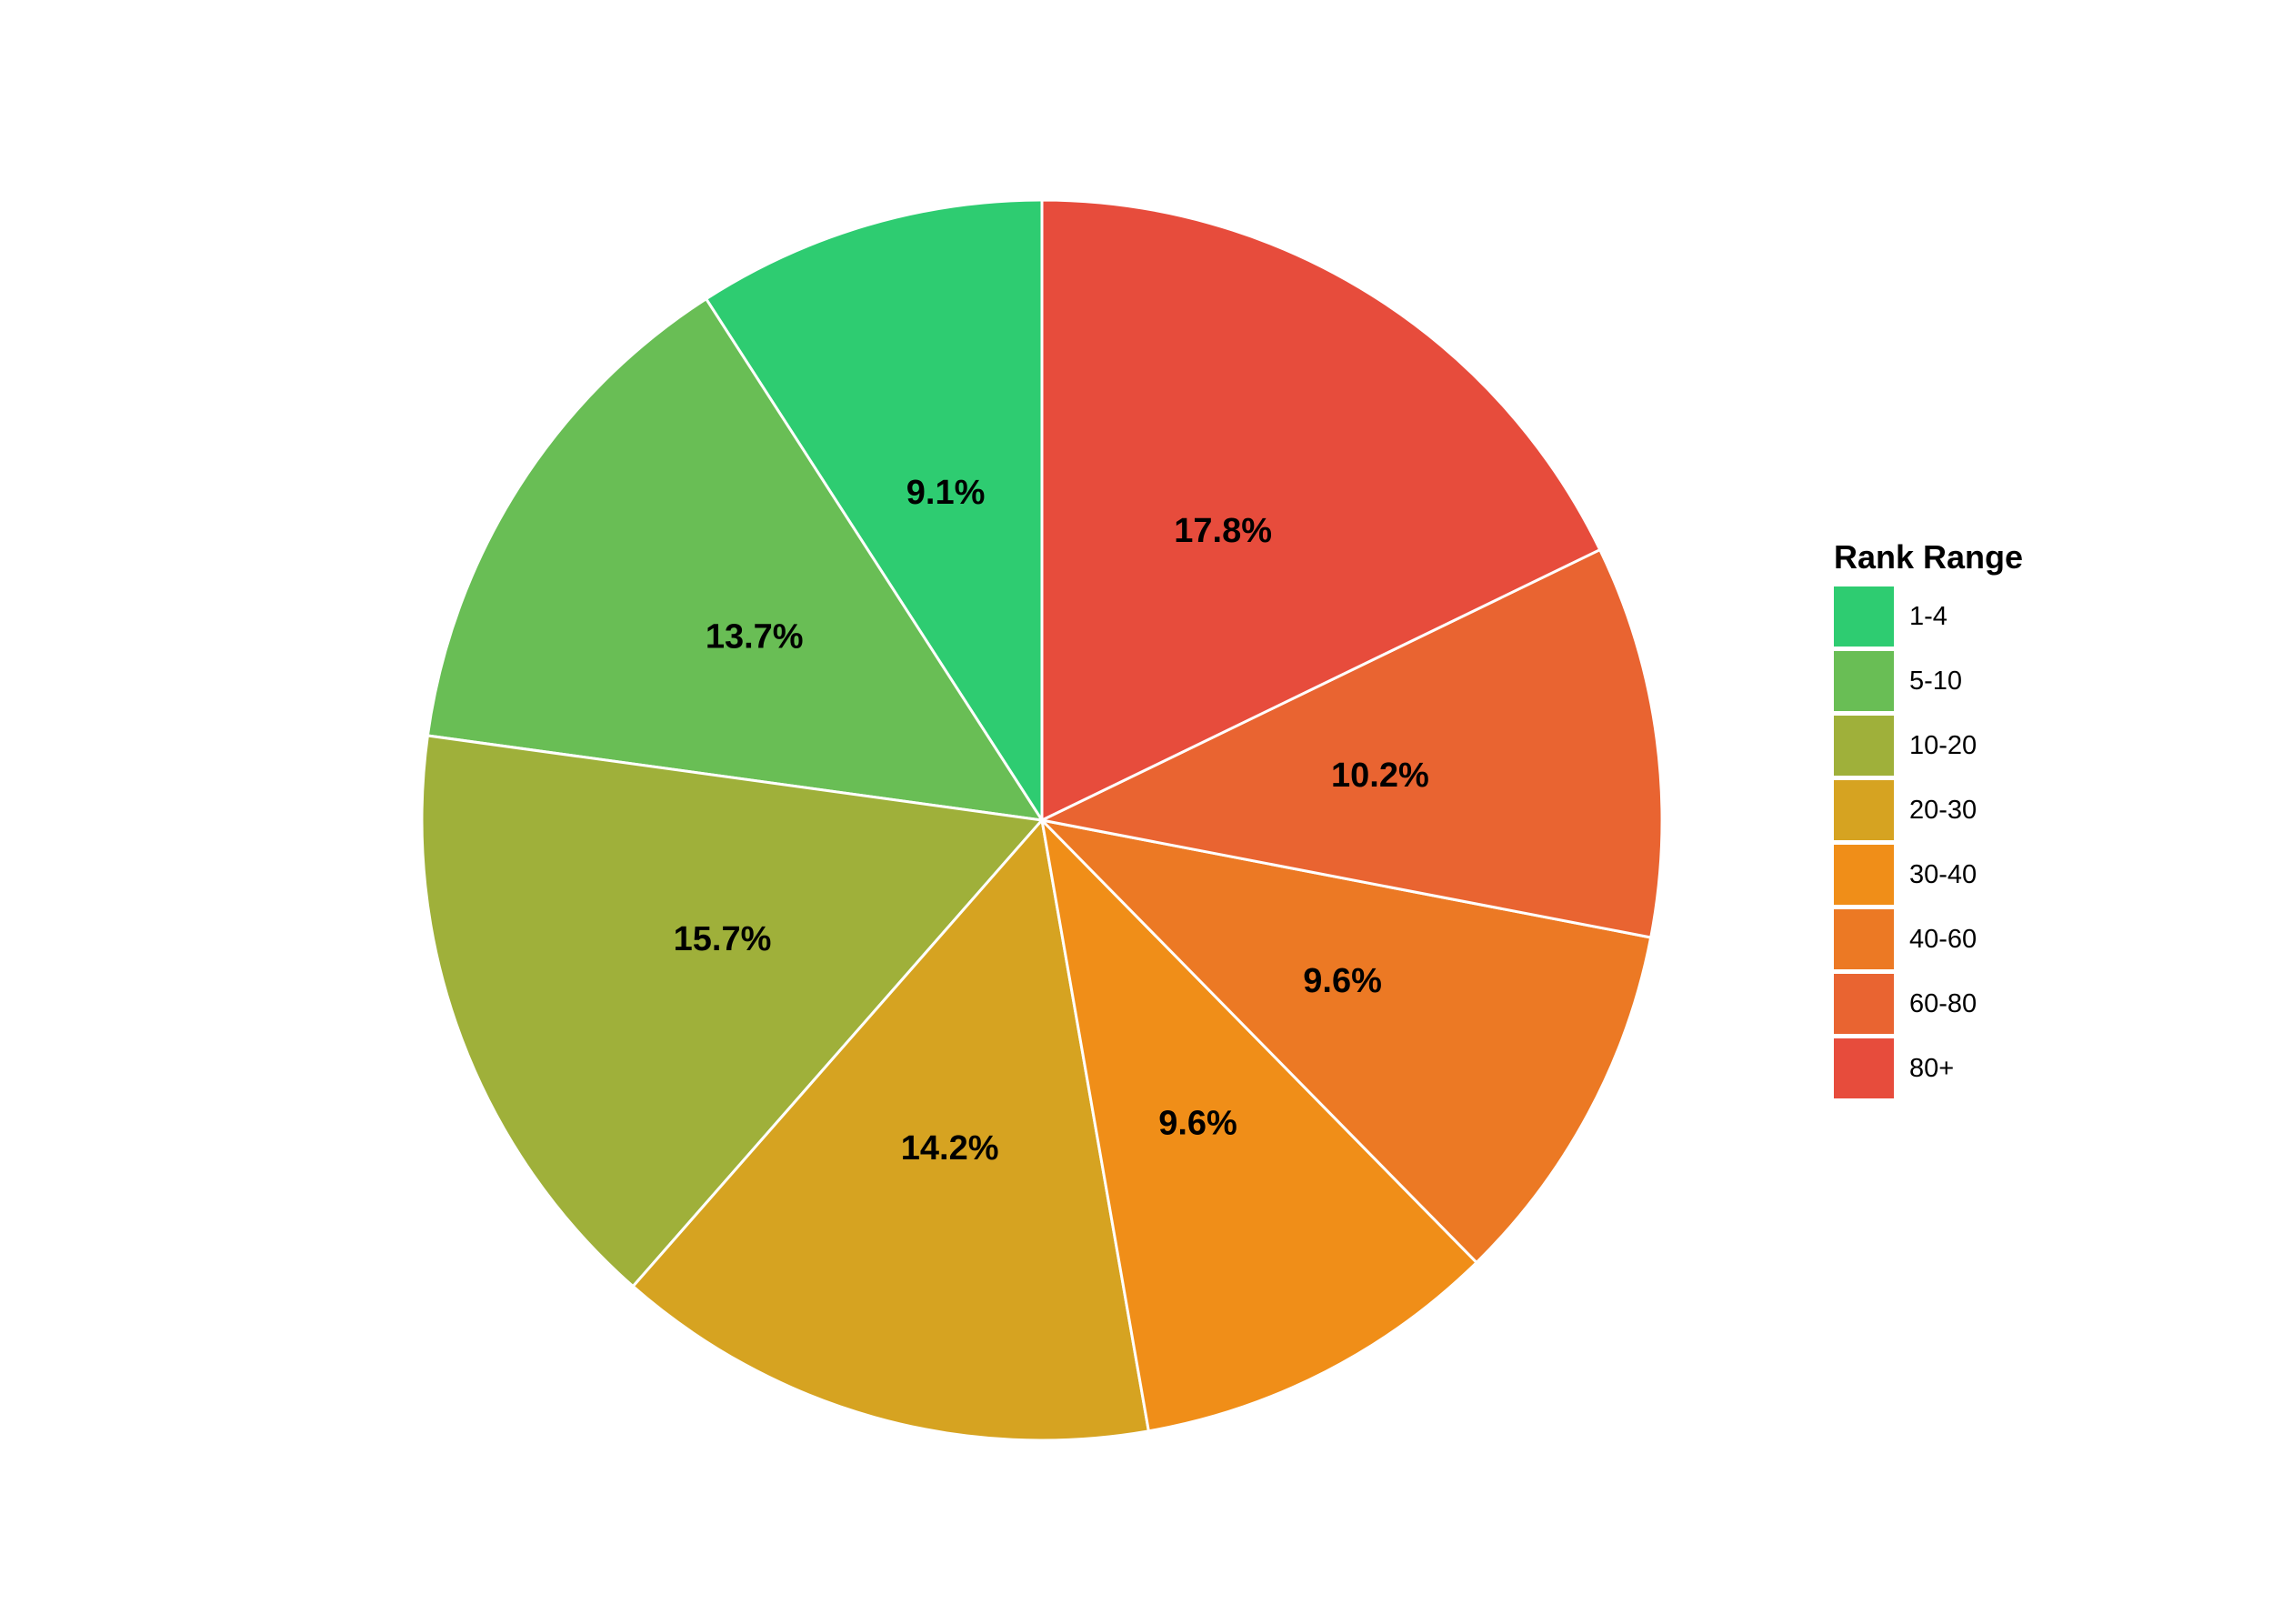 Image resolution: width=2273 pixels, height=1624 pixels. What do you see at coordinates (1380, 776) in the screenshot?
I see `slice-label-60-80: 10.2%` at bounding box center [1380, 776].